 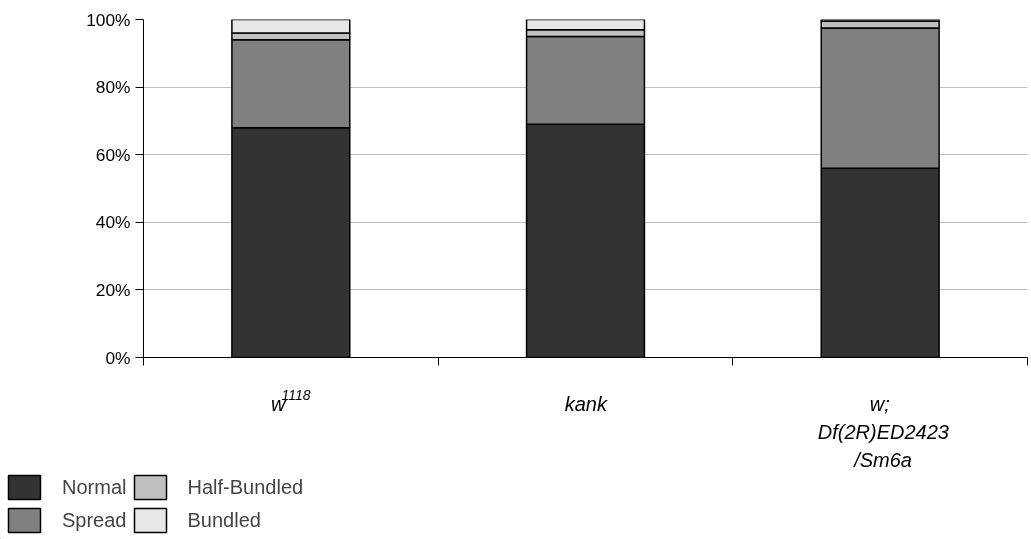 What do you see at coordinates (113, 222) in the screenshot?
I see `y-tick-label: 40%` at bounding box center [113, 222].